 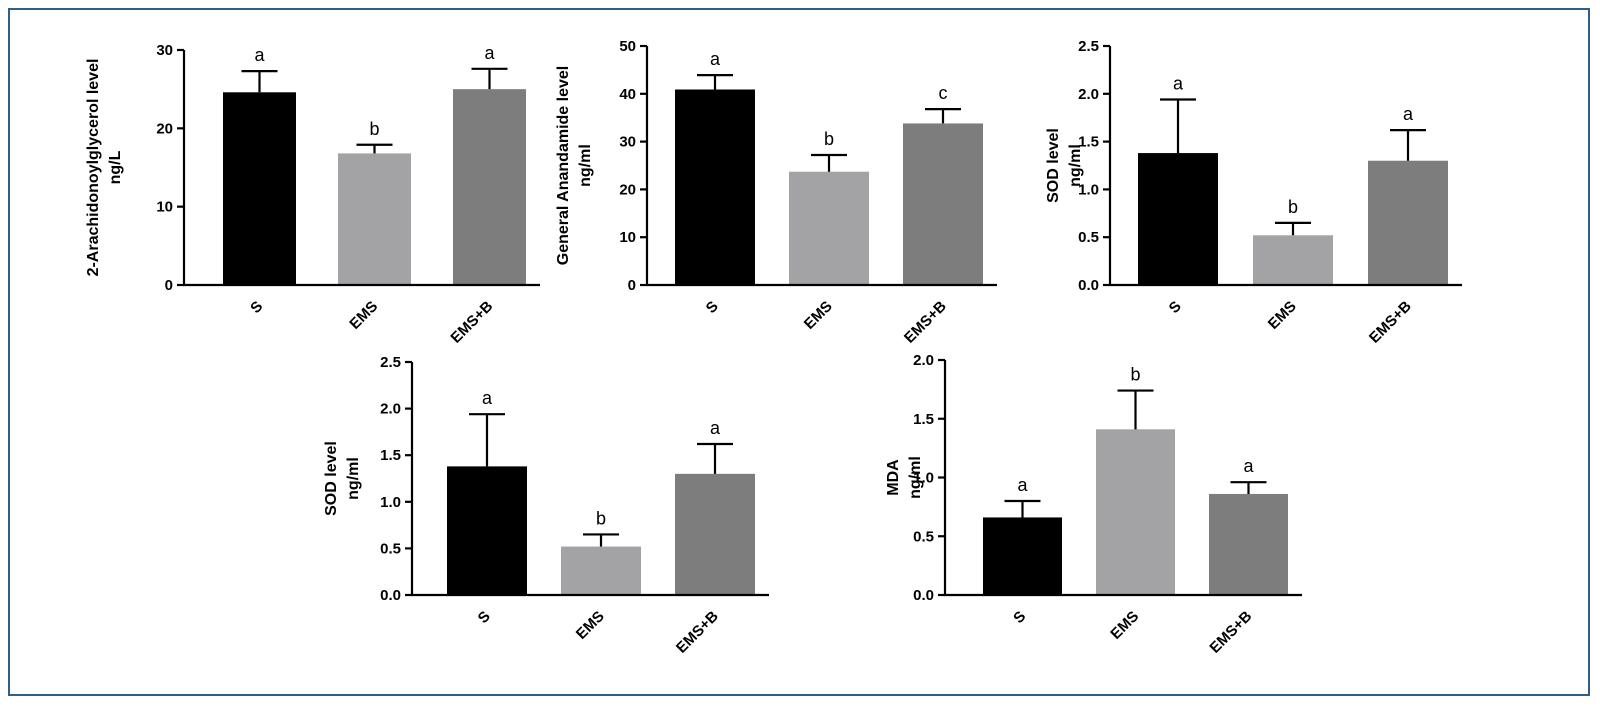 What do you see at coordinates (818, 315) in the screenshot?
I see `panel2-x-tick-label-1: EMS` at bounding box center [818, 315].